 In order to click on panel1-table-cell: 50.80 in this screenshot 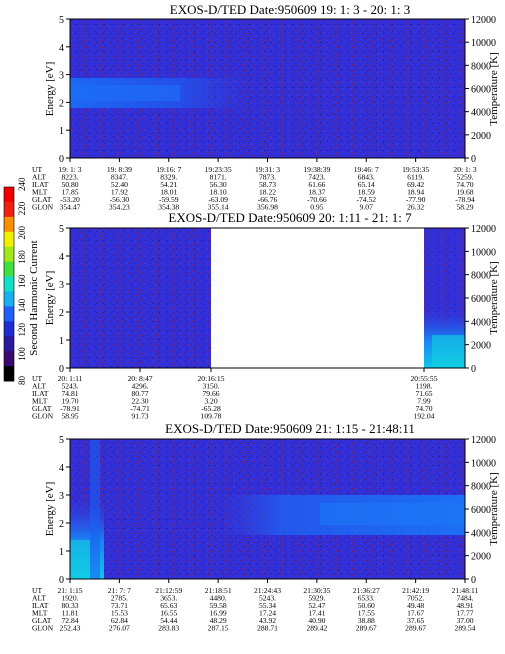, I will do `click(69, 184)`.